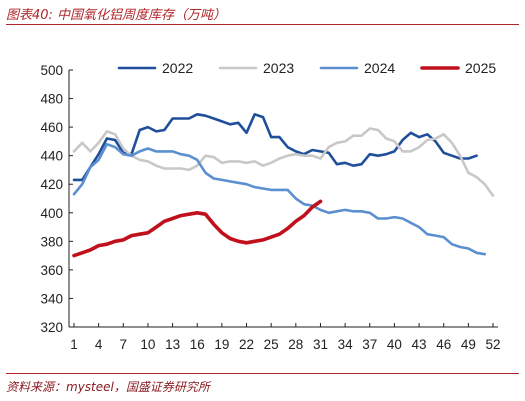 Image resolution: width=525 pixels, height=401 pixels. What do you see at coordinates (419, 344) in the screenshot?
I see `x-tick-label: 43` at bounding box center [419, 344].